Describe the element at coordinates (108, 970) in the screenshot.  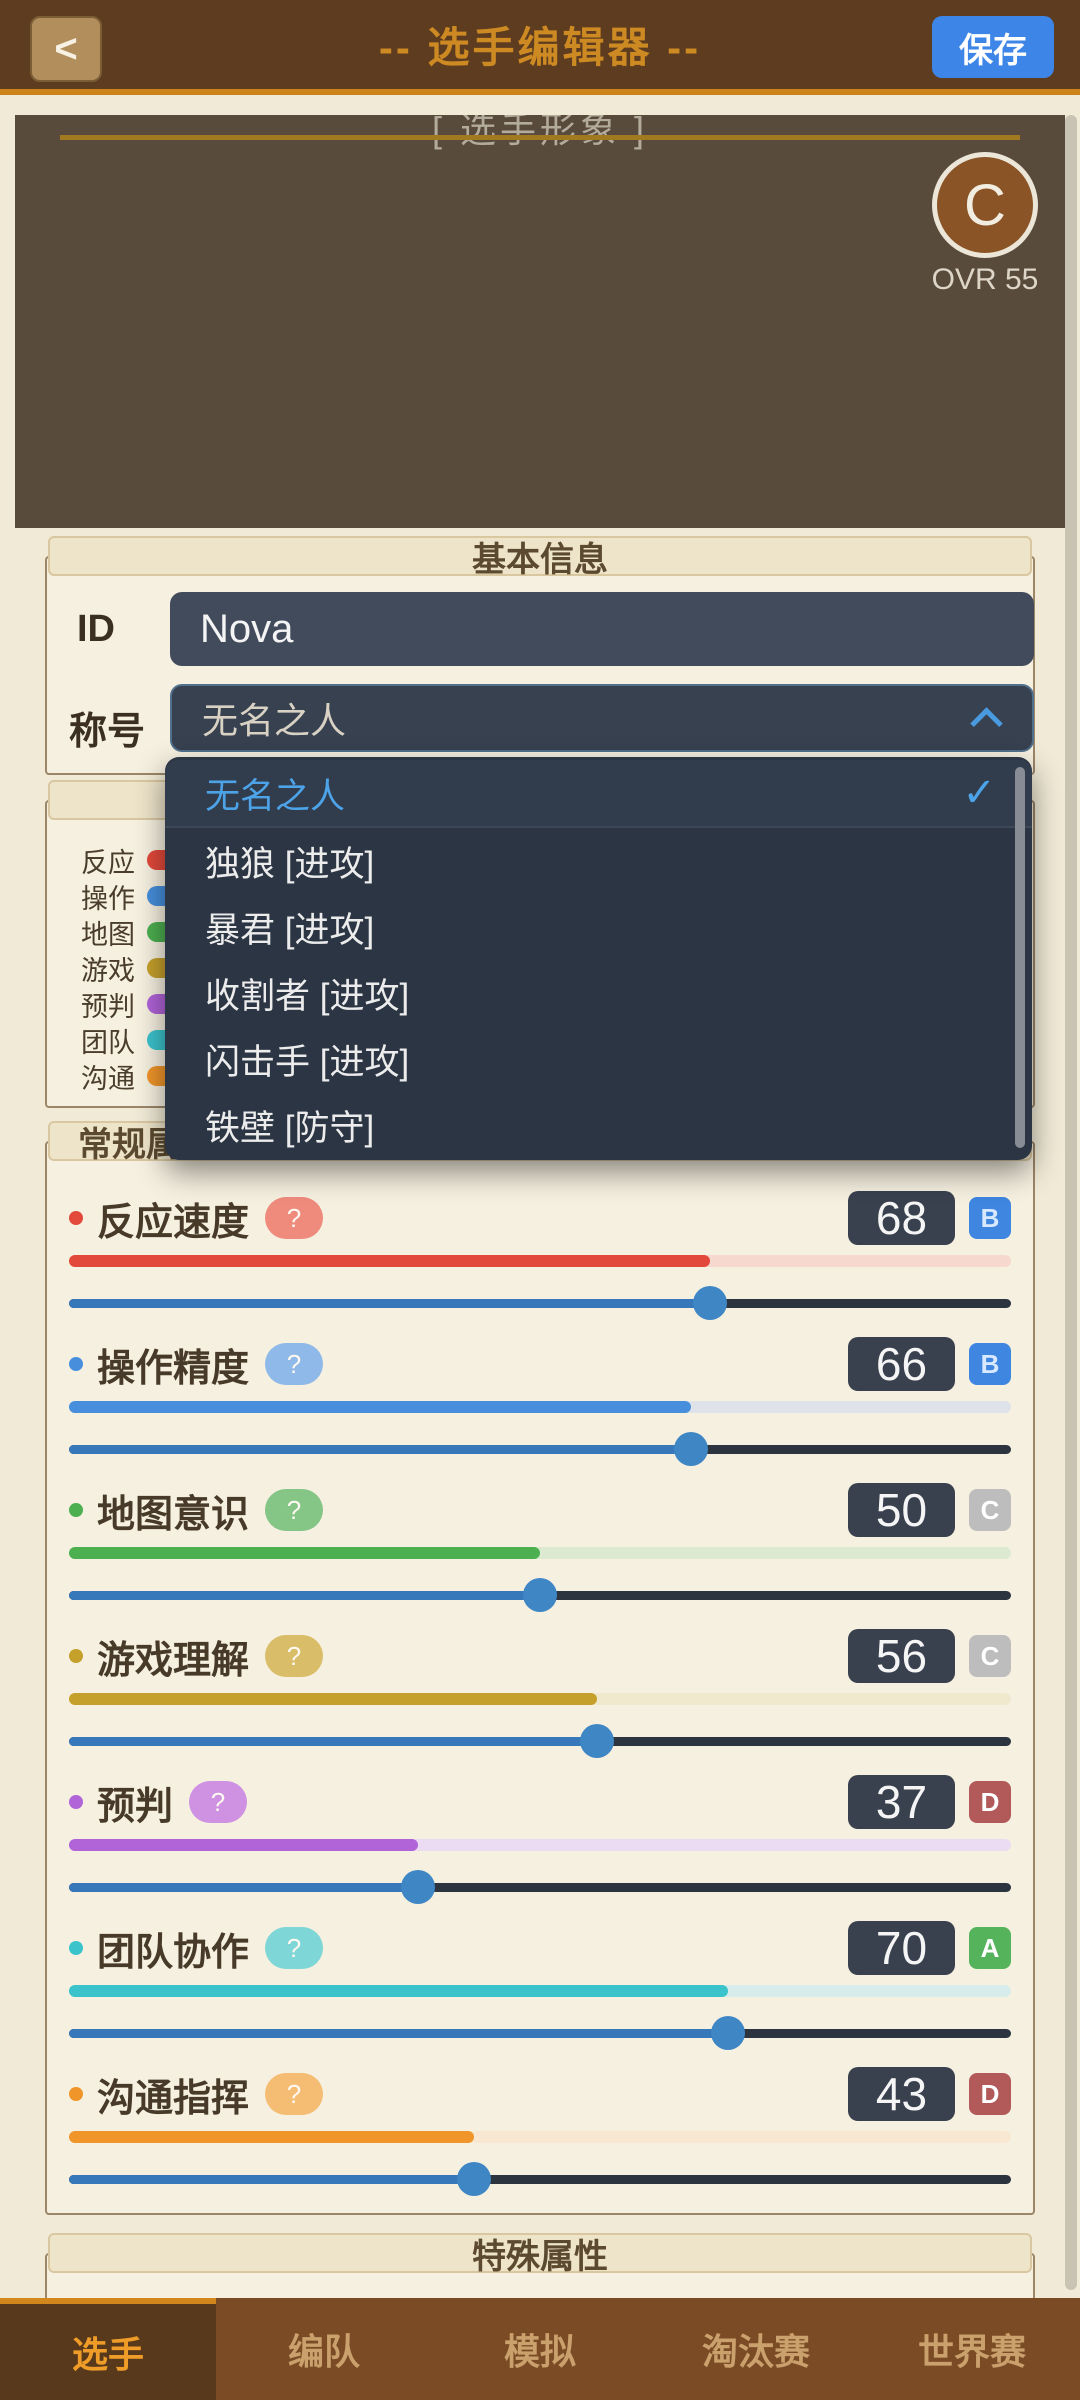
I see `overview-label: 游戏` at that location.